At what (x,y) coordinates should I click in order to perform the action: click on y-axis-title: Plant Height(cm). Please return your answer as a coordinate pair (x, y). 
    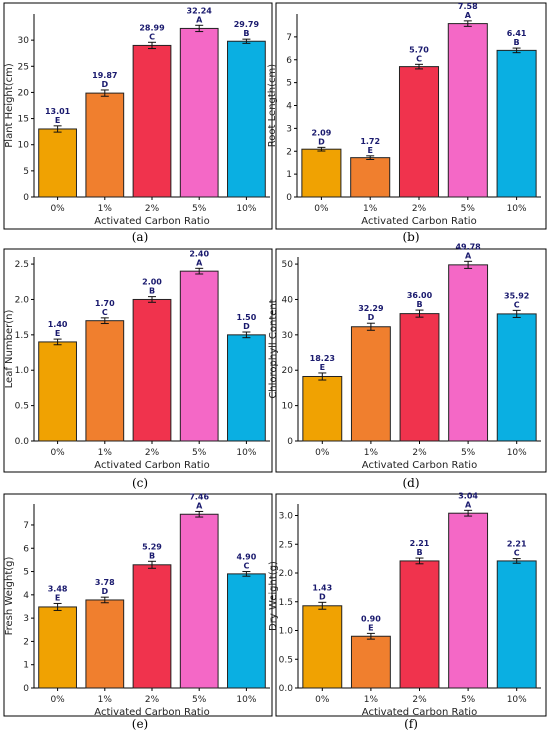
    Looking at the image, I should click on (9, 105).